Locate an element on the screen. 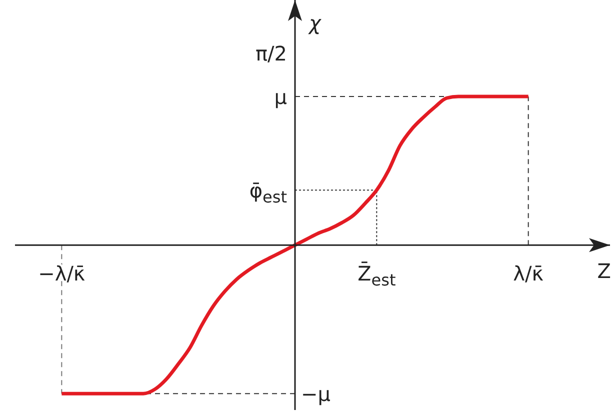 The width and height of the screenshot is (612, 414). x-tick-label: Z̄$_{est}$ is located at coordinates (377, 275).